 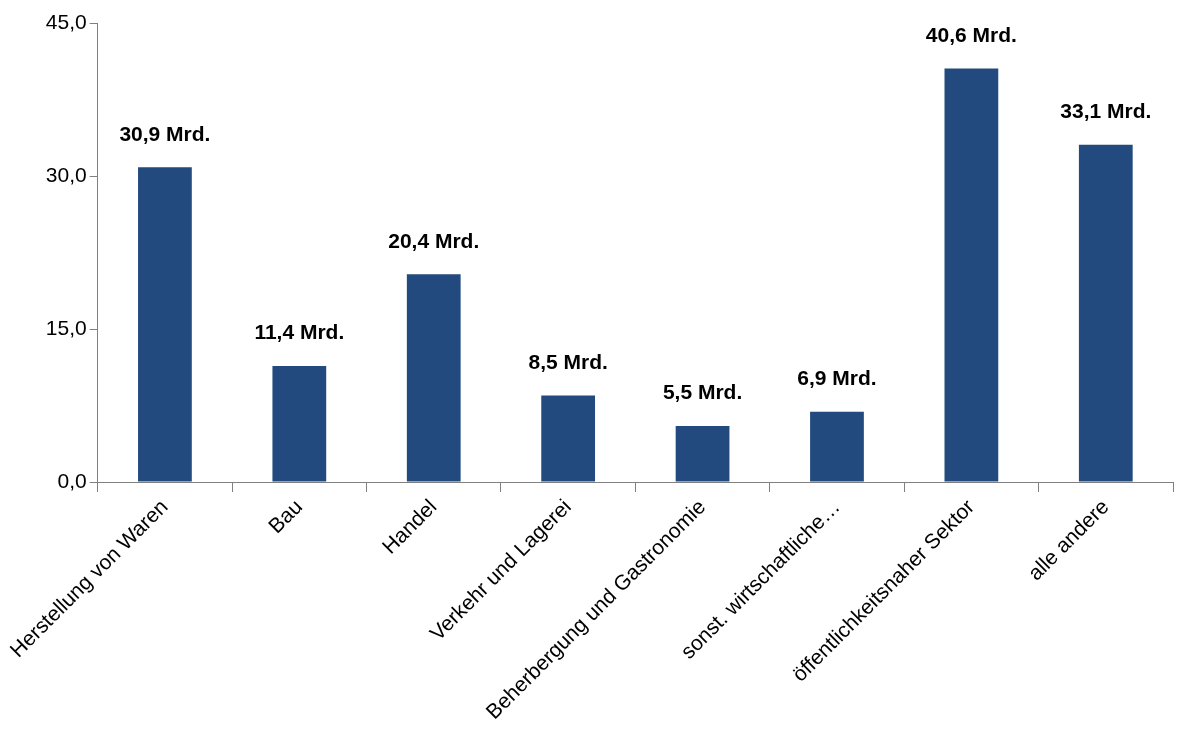 What do you see at coordinates (299, 332) in the screenshot?
I see `data-label: 11,4 Mrd.` at bounding box center [299, 332].